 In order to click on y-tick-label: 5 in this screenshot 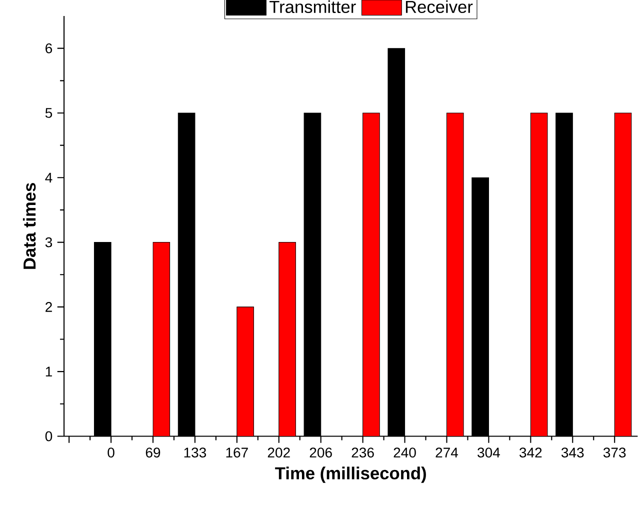, I will do `click(48, 113)`.